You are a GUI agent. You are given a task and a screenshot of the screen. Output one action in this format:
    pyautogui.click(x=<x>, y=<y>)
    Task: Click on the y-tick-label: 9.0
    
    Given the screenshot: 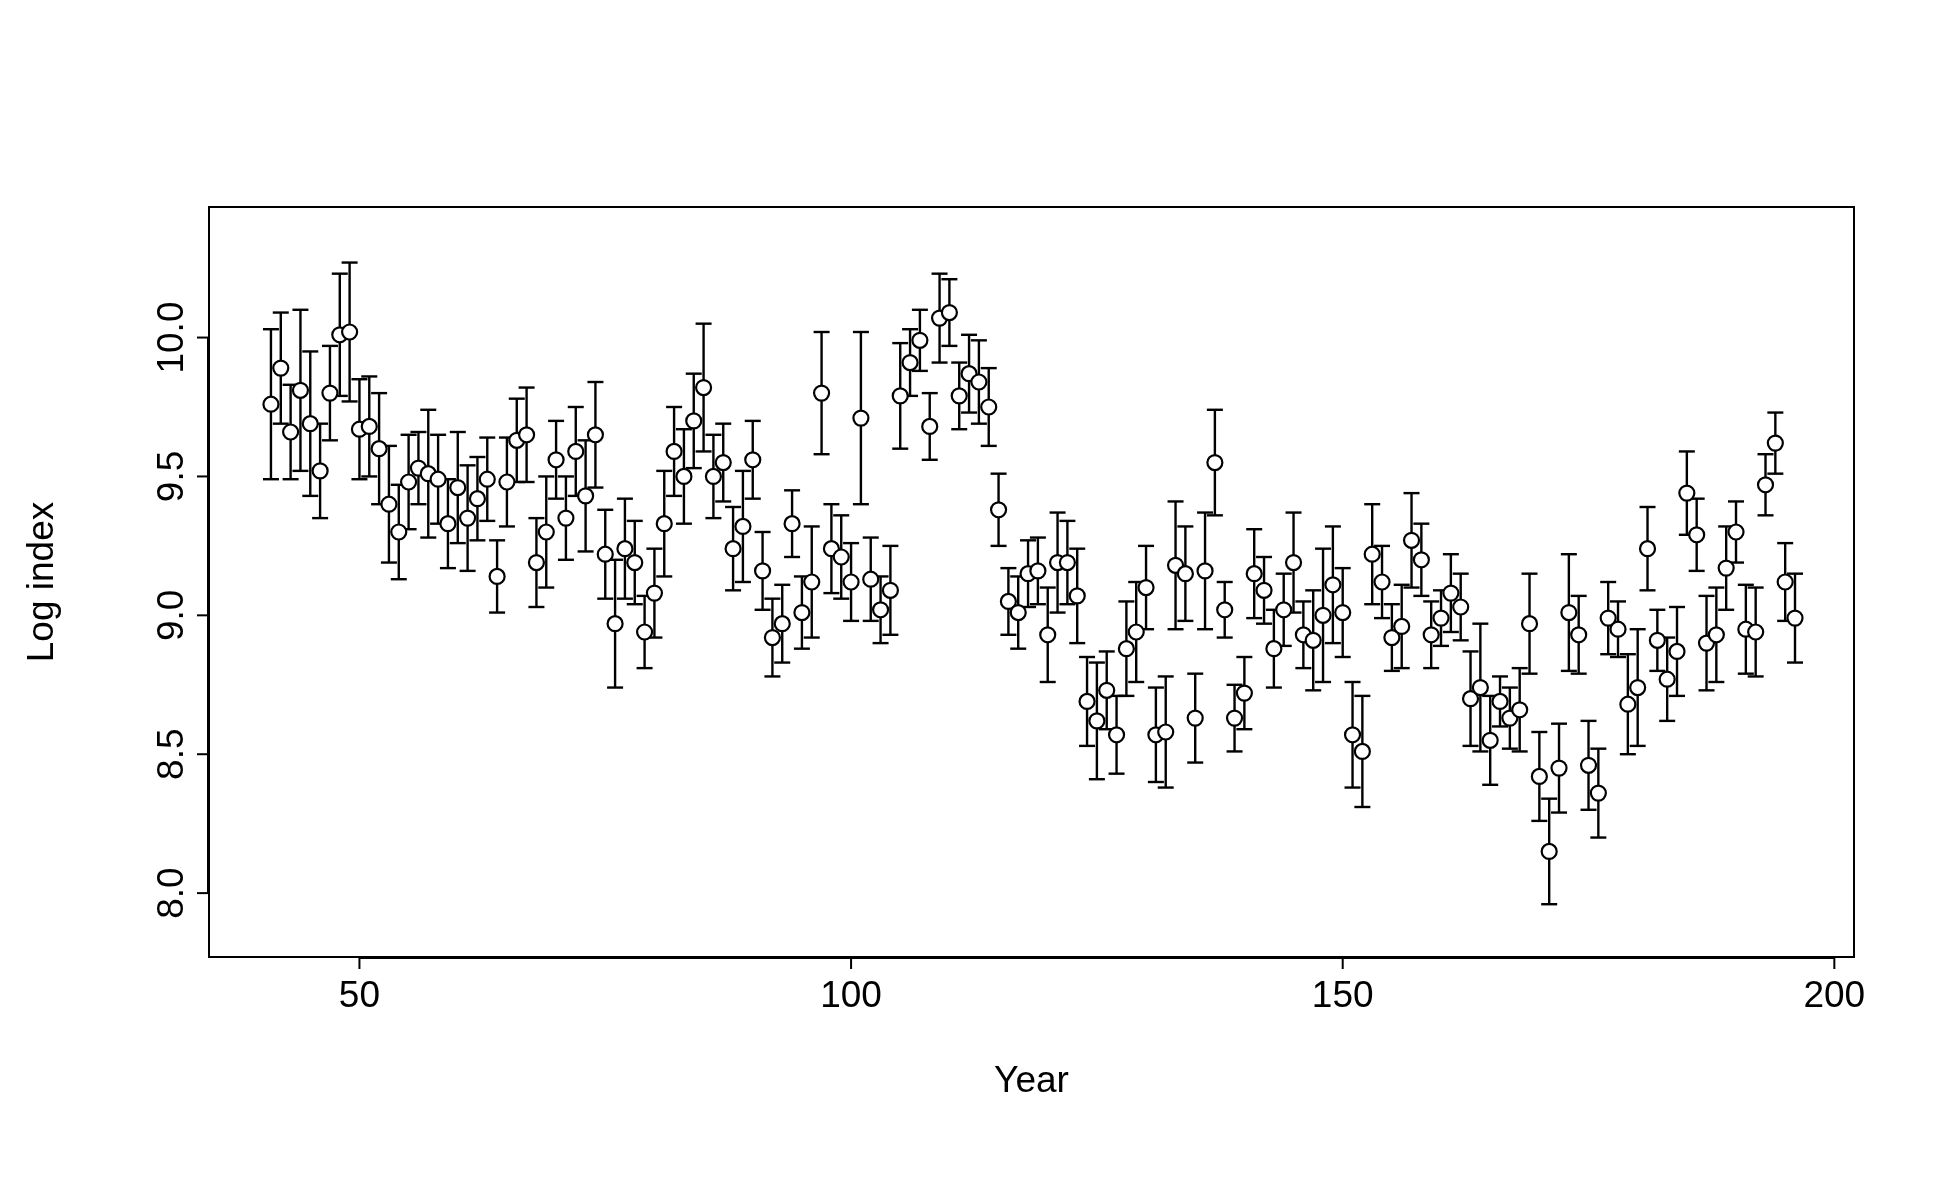 What is the action you would take?
    pyautogui.click(x=170, y=615)
    